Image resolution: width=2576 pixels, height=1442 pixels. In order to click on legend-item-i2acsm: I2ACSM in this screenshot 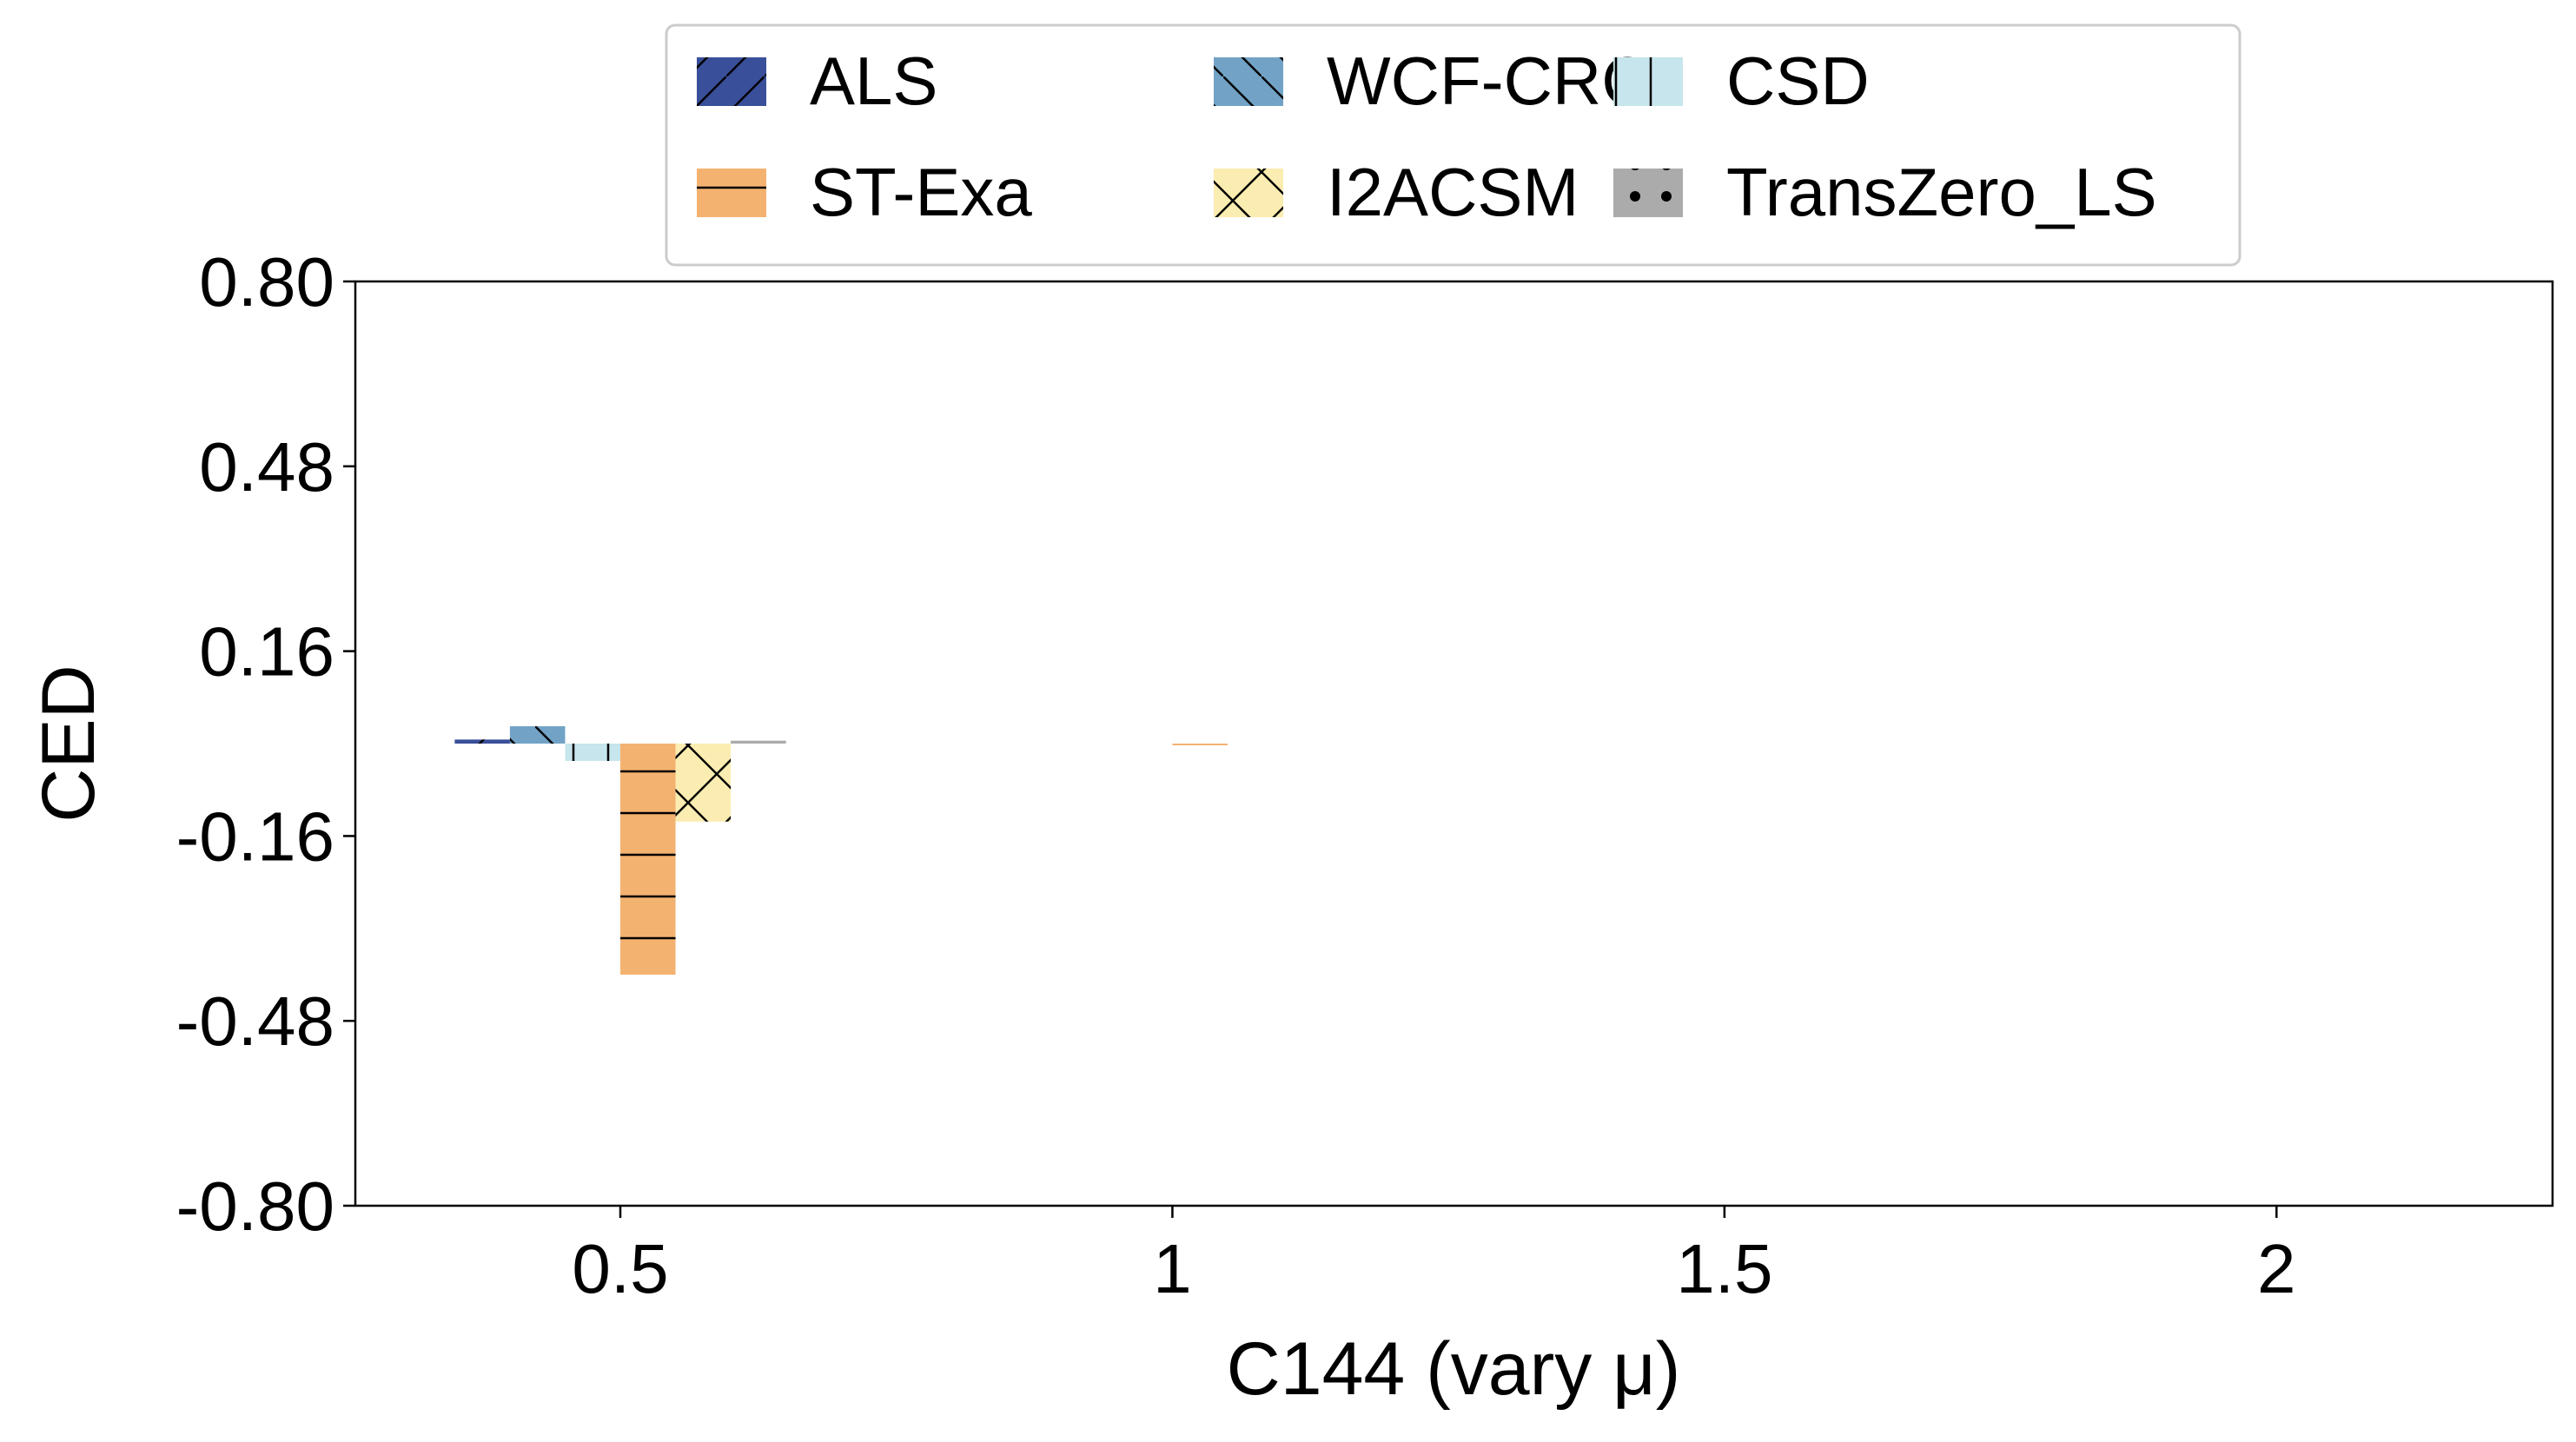, I will do `click(1396, 192)`.